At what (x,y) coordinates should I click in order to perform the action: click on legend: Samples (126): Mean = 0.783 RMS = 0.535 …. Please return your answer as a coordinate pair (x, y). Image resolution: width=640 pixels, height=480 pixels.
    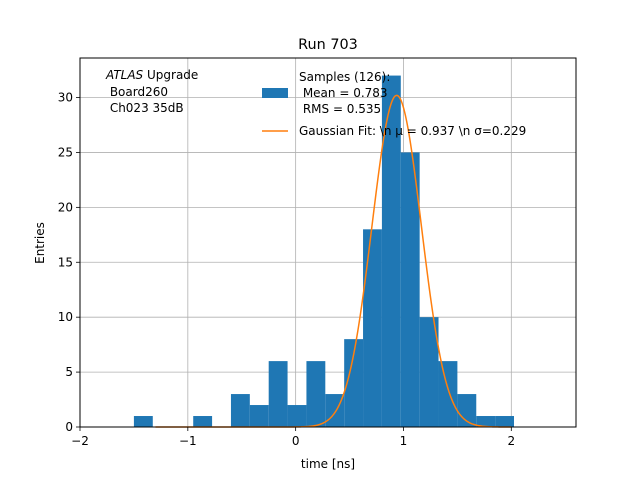
    Looking at the image, I should click on (394, 104).